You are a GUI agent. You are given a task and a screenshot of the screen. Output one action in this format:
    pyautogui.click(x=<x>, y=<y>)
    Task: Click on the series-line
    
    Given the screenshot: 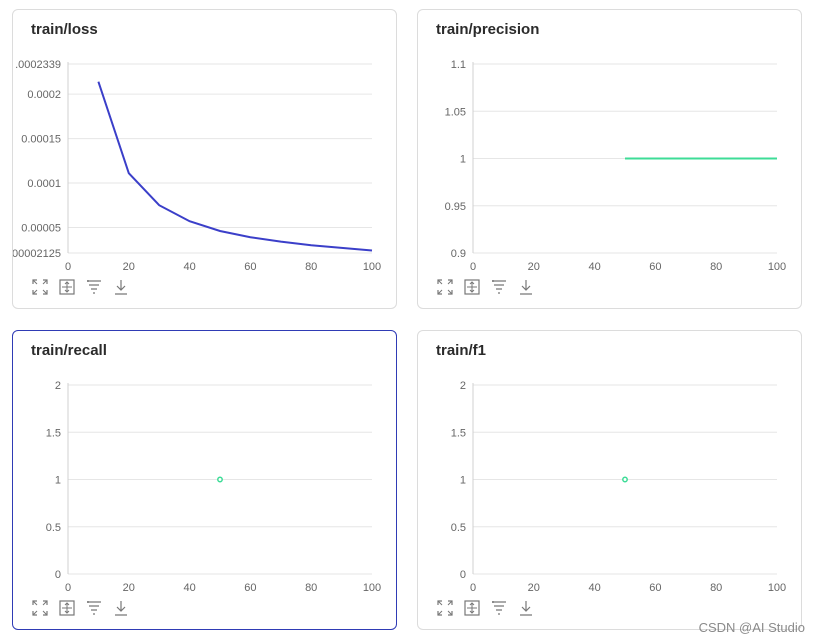 What is the action you would take?
    pyautogui.click(x=235, y=166)
    